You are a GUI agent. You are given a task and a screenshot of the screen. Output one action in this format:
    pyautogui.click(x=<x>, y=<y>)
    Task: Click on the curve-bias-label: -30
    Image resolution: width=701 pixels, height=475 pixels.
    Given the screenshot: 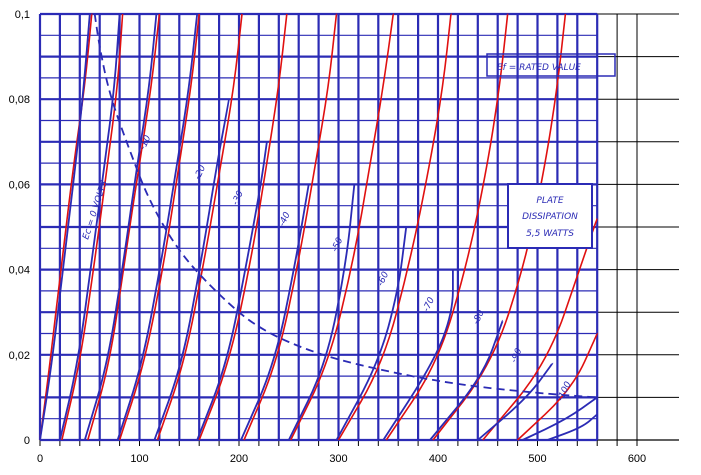 What is the action you would take?
    pyautogui.click(x=238, y=198)
    